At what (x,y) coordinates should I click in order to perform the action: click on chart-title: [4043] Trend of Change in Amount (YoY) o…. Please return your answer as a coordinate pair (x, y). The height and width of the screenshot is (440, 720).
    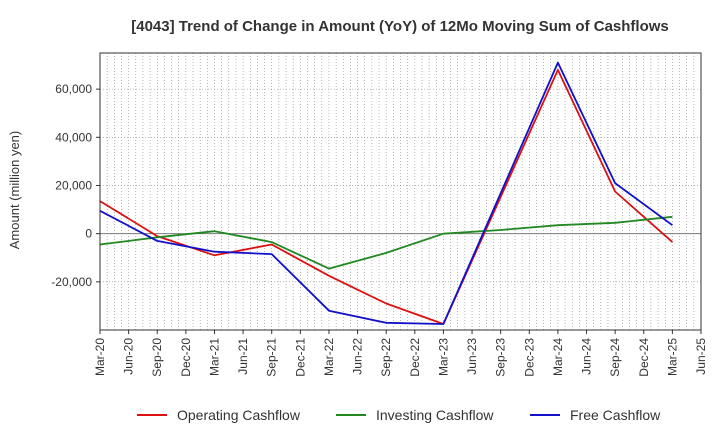
    Looking at the image, I should click on (400, 26).